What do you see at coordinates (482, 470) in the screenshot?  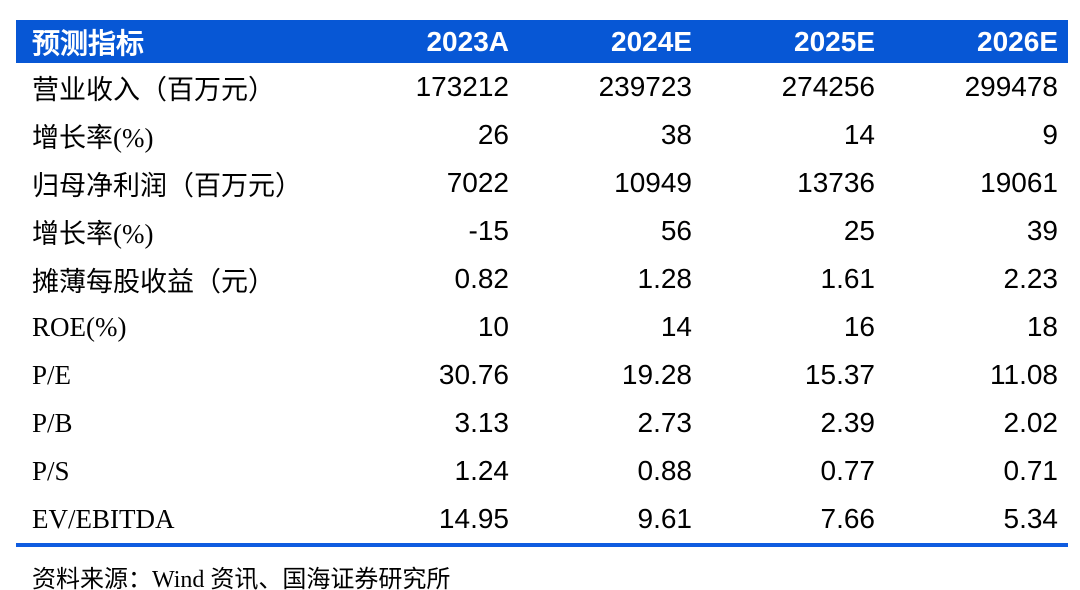 I see `metric-value: 1.24` at bounding box center [482, 470].